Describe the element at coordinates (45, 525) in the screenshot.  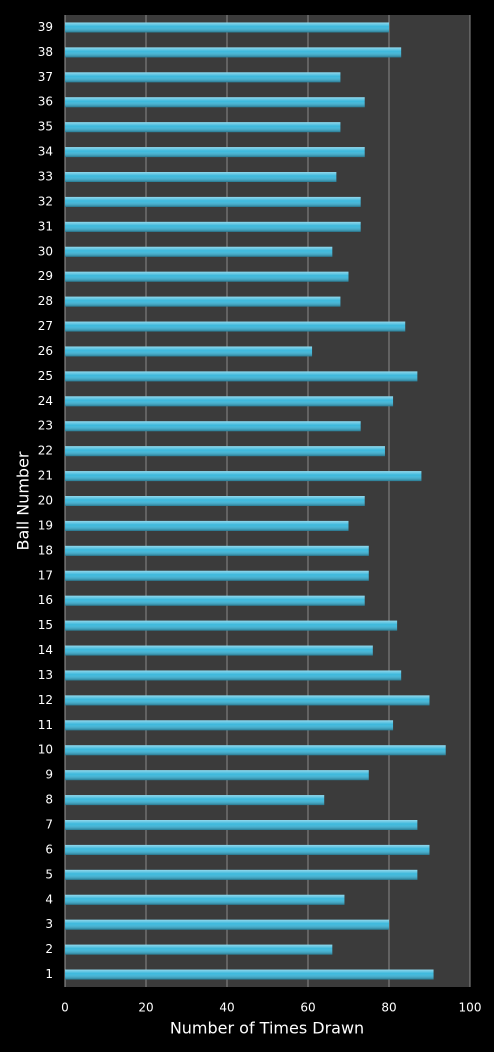
I see `y-tick-label: 19` at that location.